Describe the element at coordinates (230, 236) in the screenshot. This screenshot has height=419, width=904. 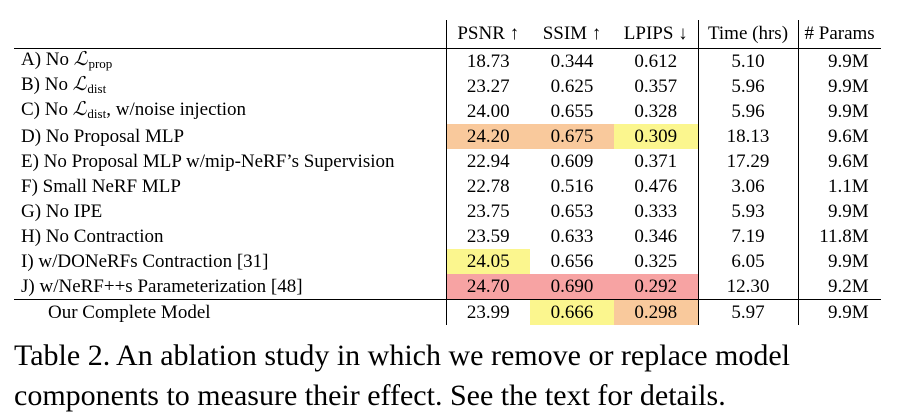
I see `row-label: H) No Contraction` at that location.